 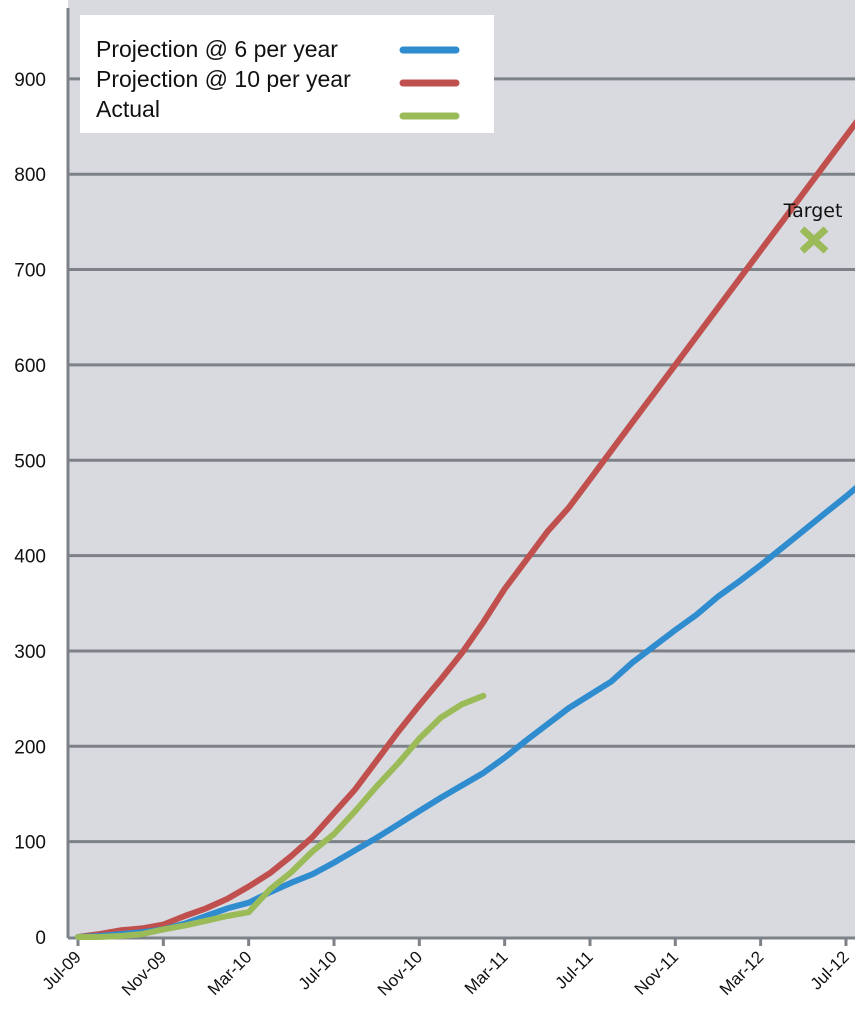 I want to click on x-tick-label-Jul-09: Jul-09, so click(x=62, y=970).